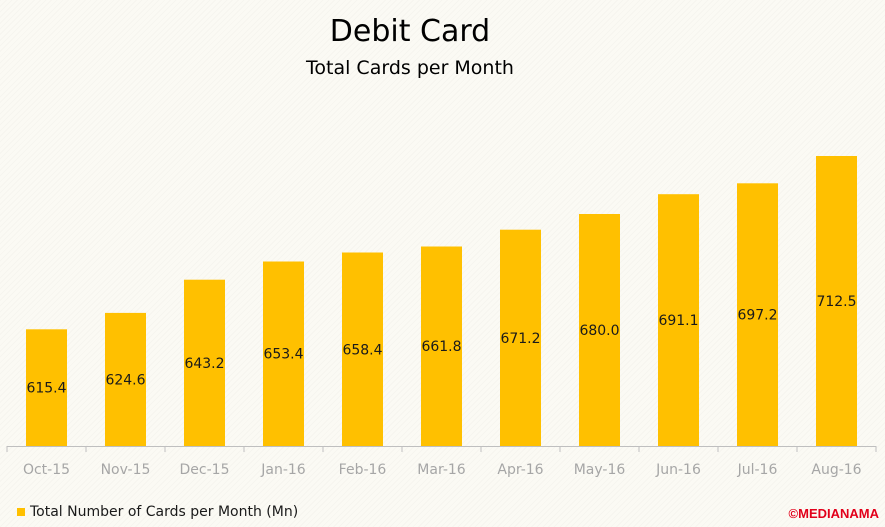 The height and width of the screenshot is (527, 885). What do you see at coordinates (21, 512) in the screenshot?
I see `legend-swatch` at bounding box center [21, 512].